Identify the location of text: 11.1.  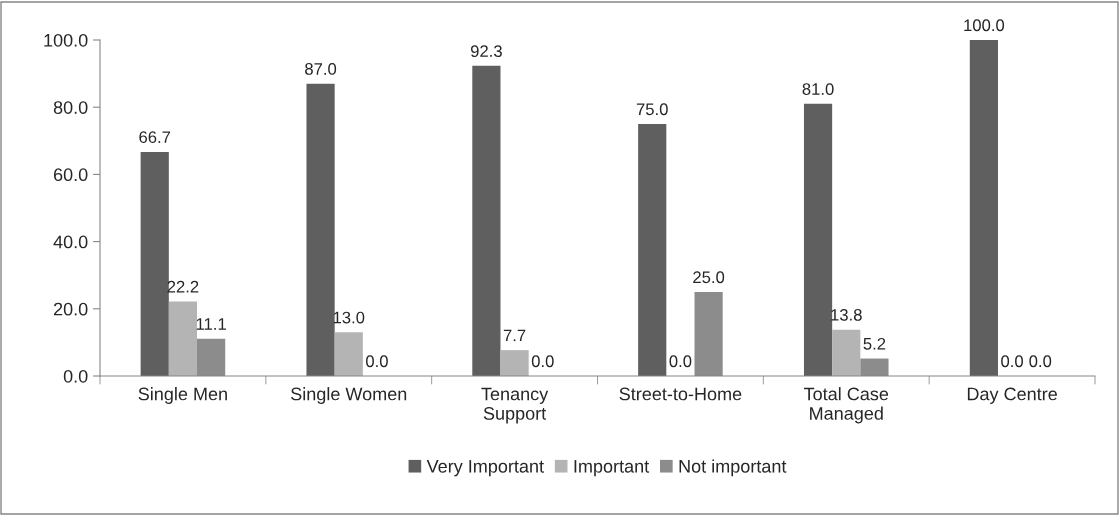
(211, 324).